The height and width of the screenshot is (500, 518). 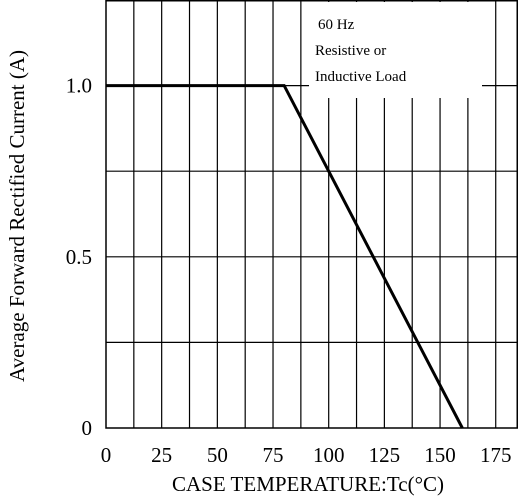 I want to click on x-tick-labels: 0 25 50 75 100 125 150 175, so click(x=306, y=455).